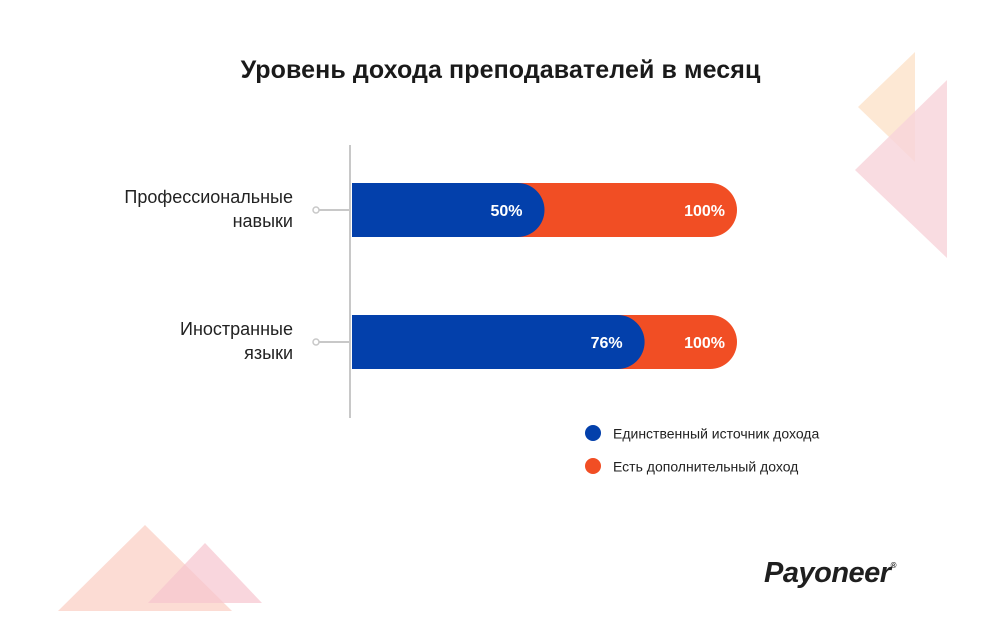 The image size is (1001, 629). What do you see at coordinates (607, 343) in the screenshot?
I see `data-label-primary-1: 76%` at bounding box center [607, 343].